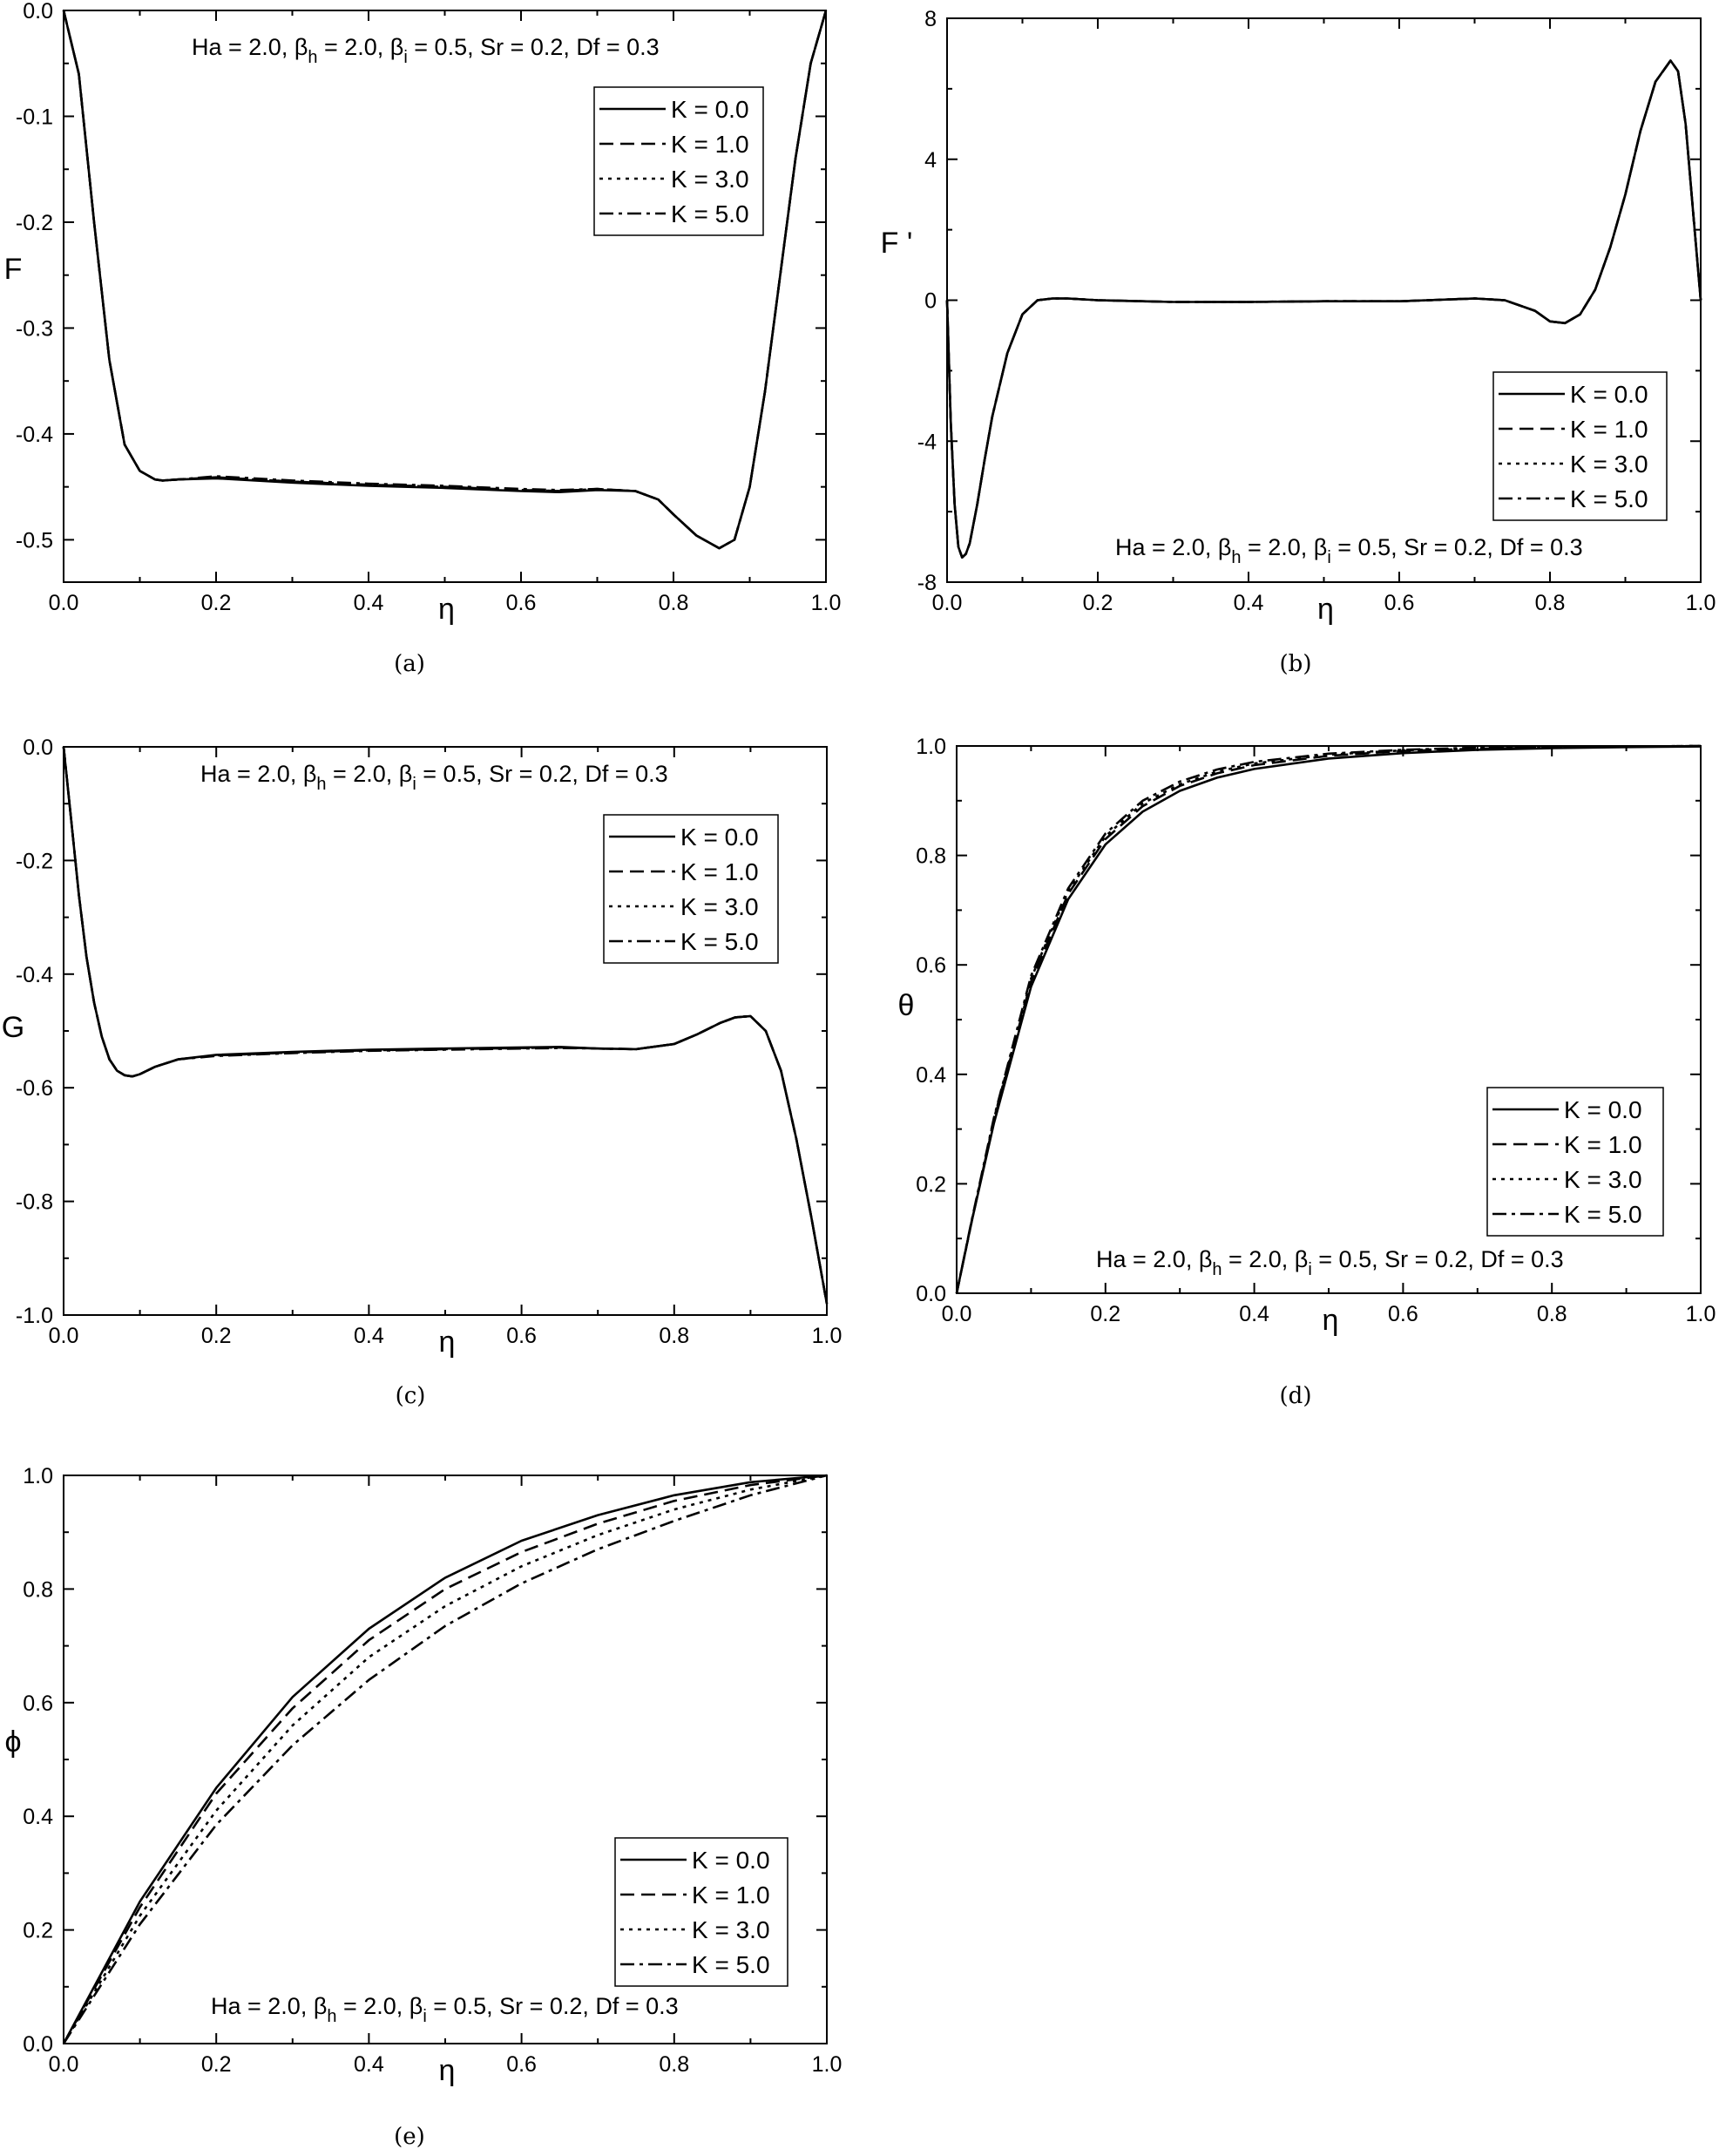 The height and width of the screenshot is (2156, 1719). I want to click on y-tick-label: 0.6, so click(931, 965).